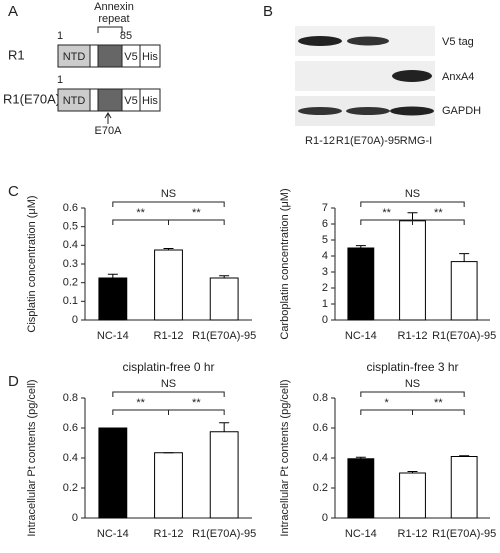 This screenshot has width=500, height=553. I want to click on y-tick-label: 6, so click(325, 224).